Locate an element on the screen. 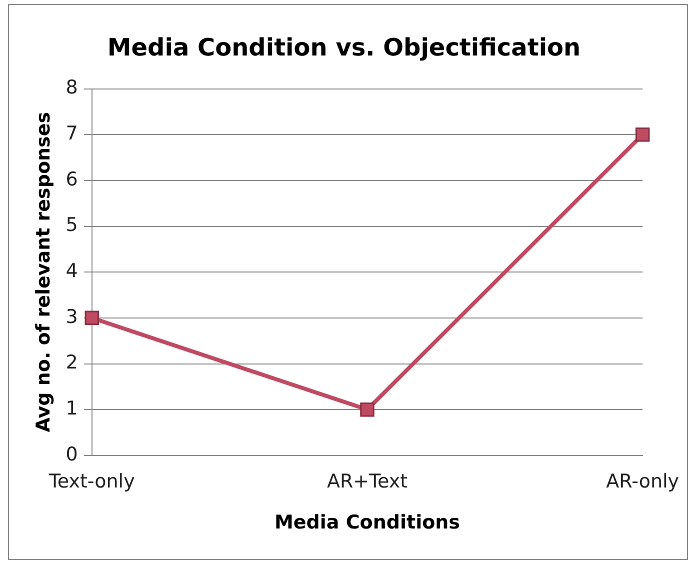 The width and height of the screenshot is (697, 566). y-tick-label: 6 is located at coordinates (72, 179).